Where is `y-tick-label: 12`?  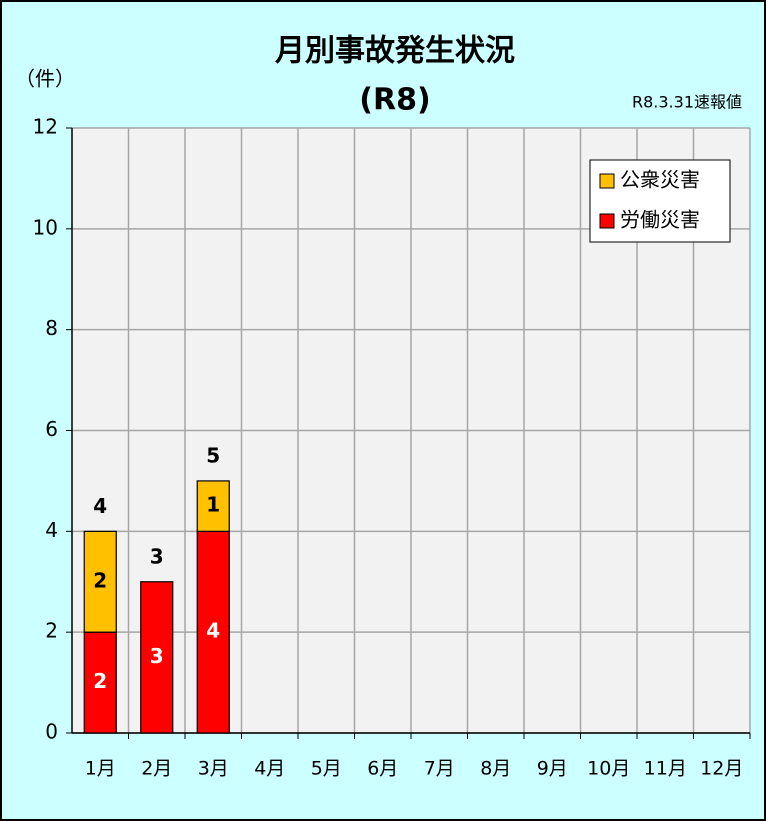 y-tick-label: 12 is located at coordinates (45, 127).